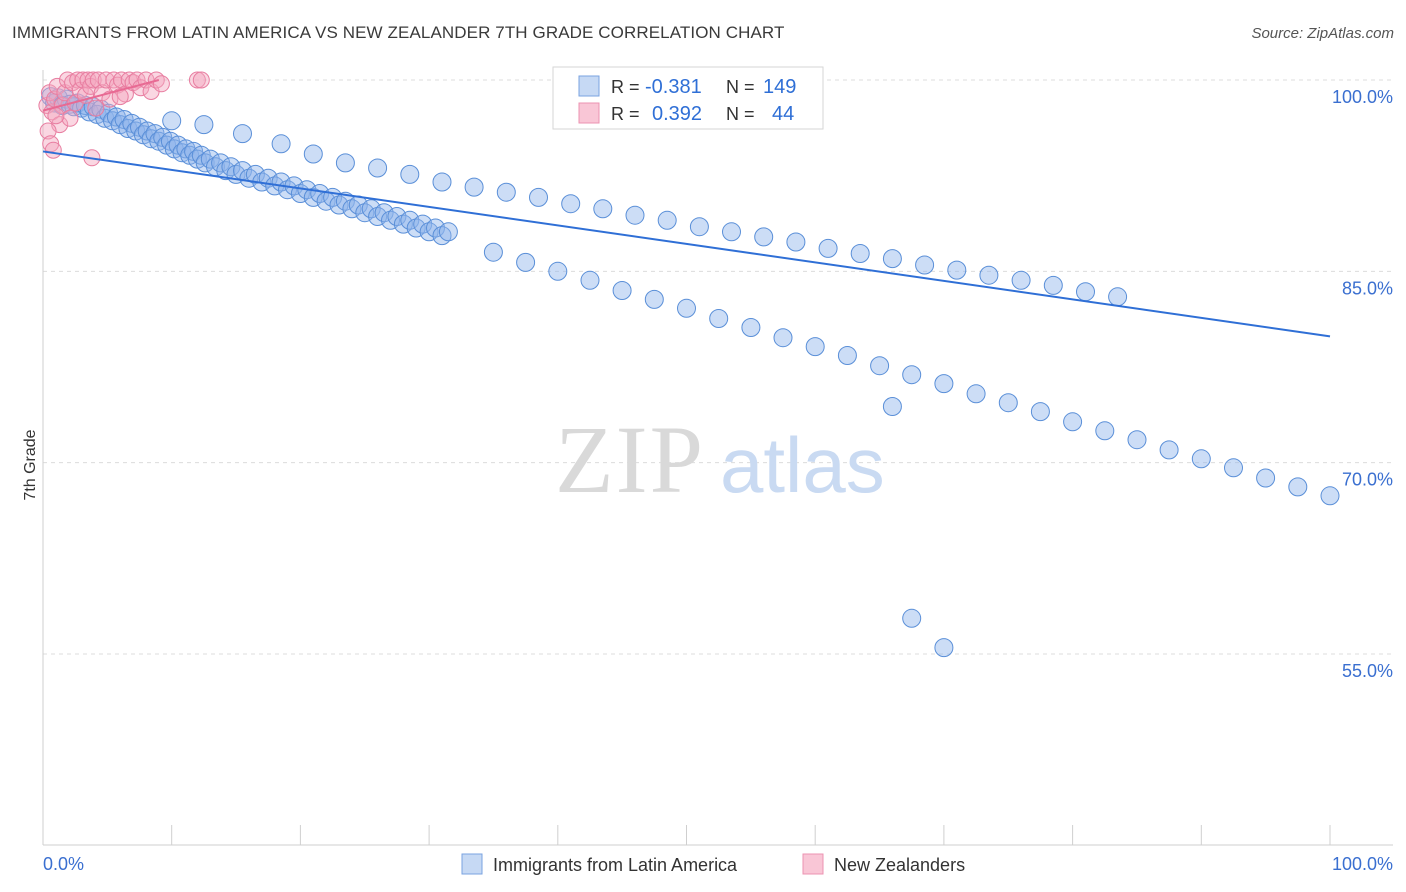 The width and height of the screenshot is (1406, 892). Describe the element at coordinates (677, 114) in the screenshot. I see `stats-r-value-2: 0.392` at that location.